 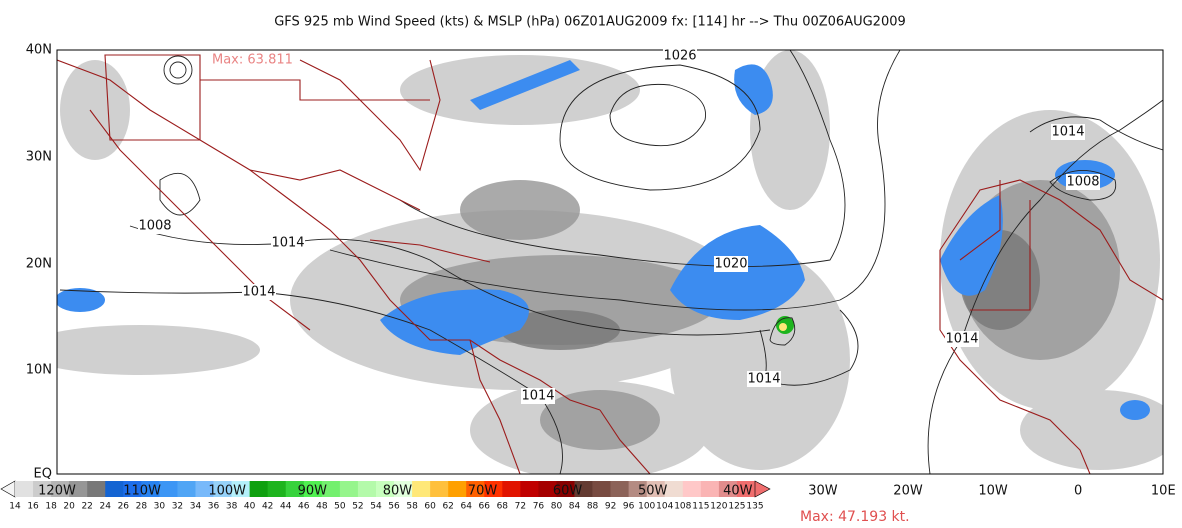 What do you see at coordinates (33, 507) in the screenshot?
I see `colorbar-label: 16` at bounding box center [33, 507].